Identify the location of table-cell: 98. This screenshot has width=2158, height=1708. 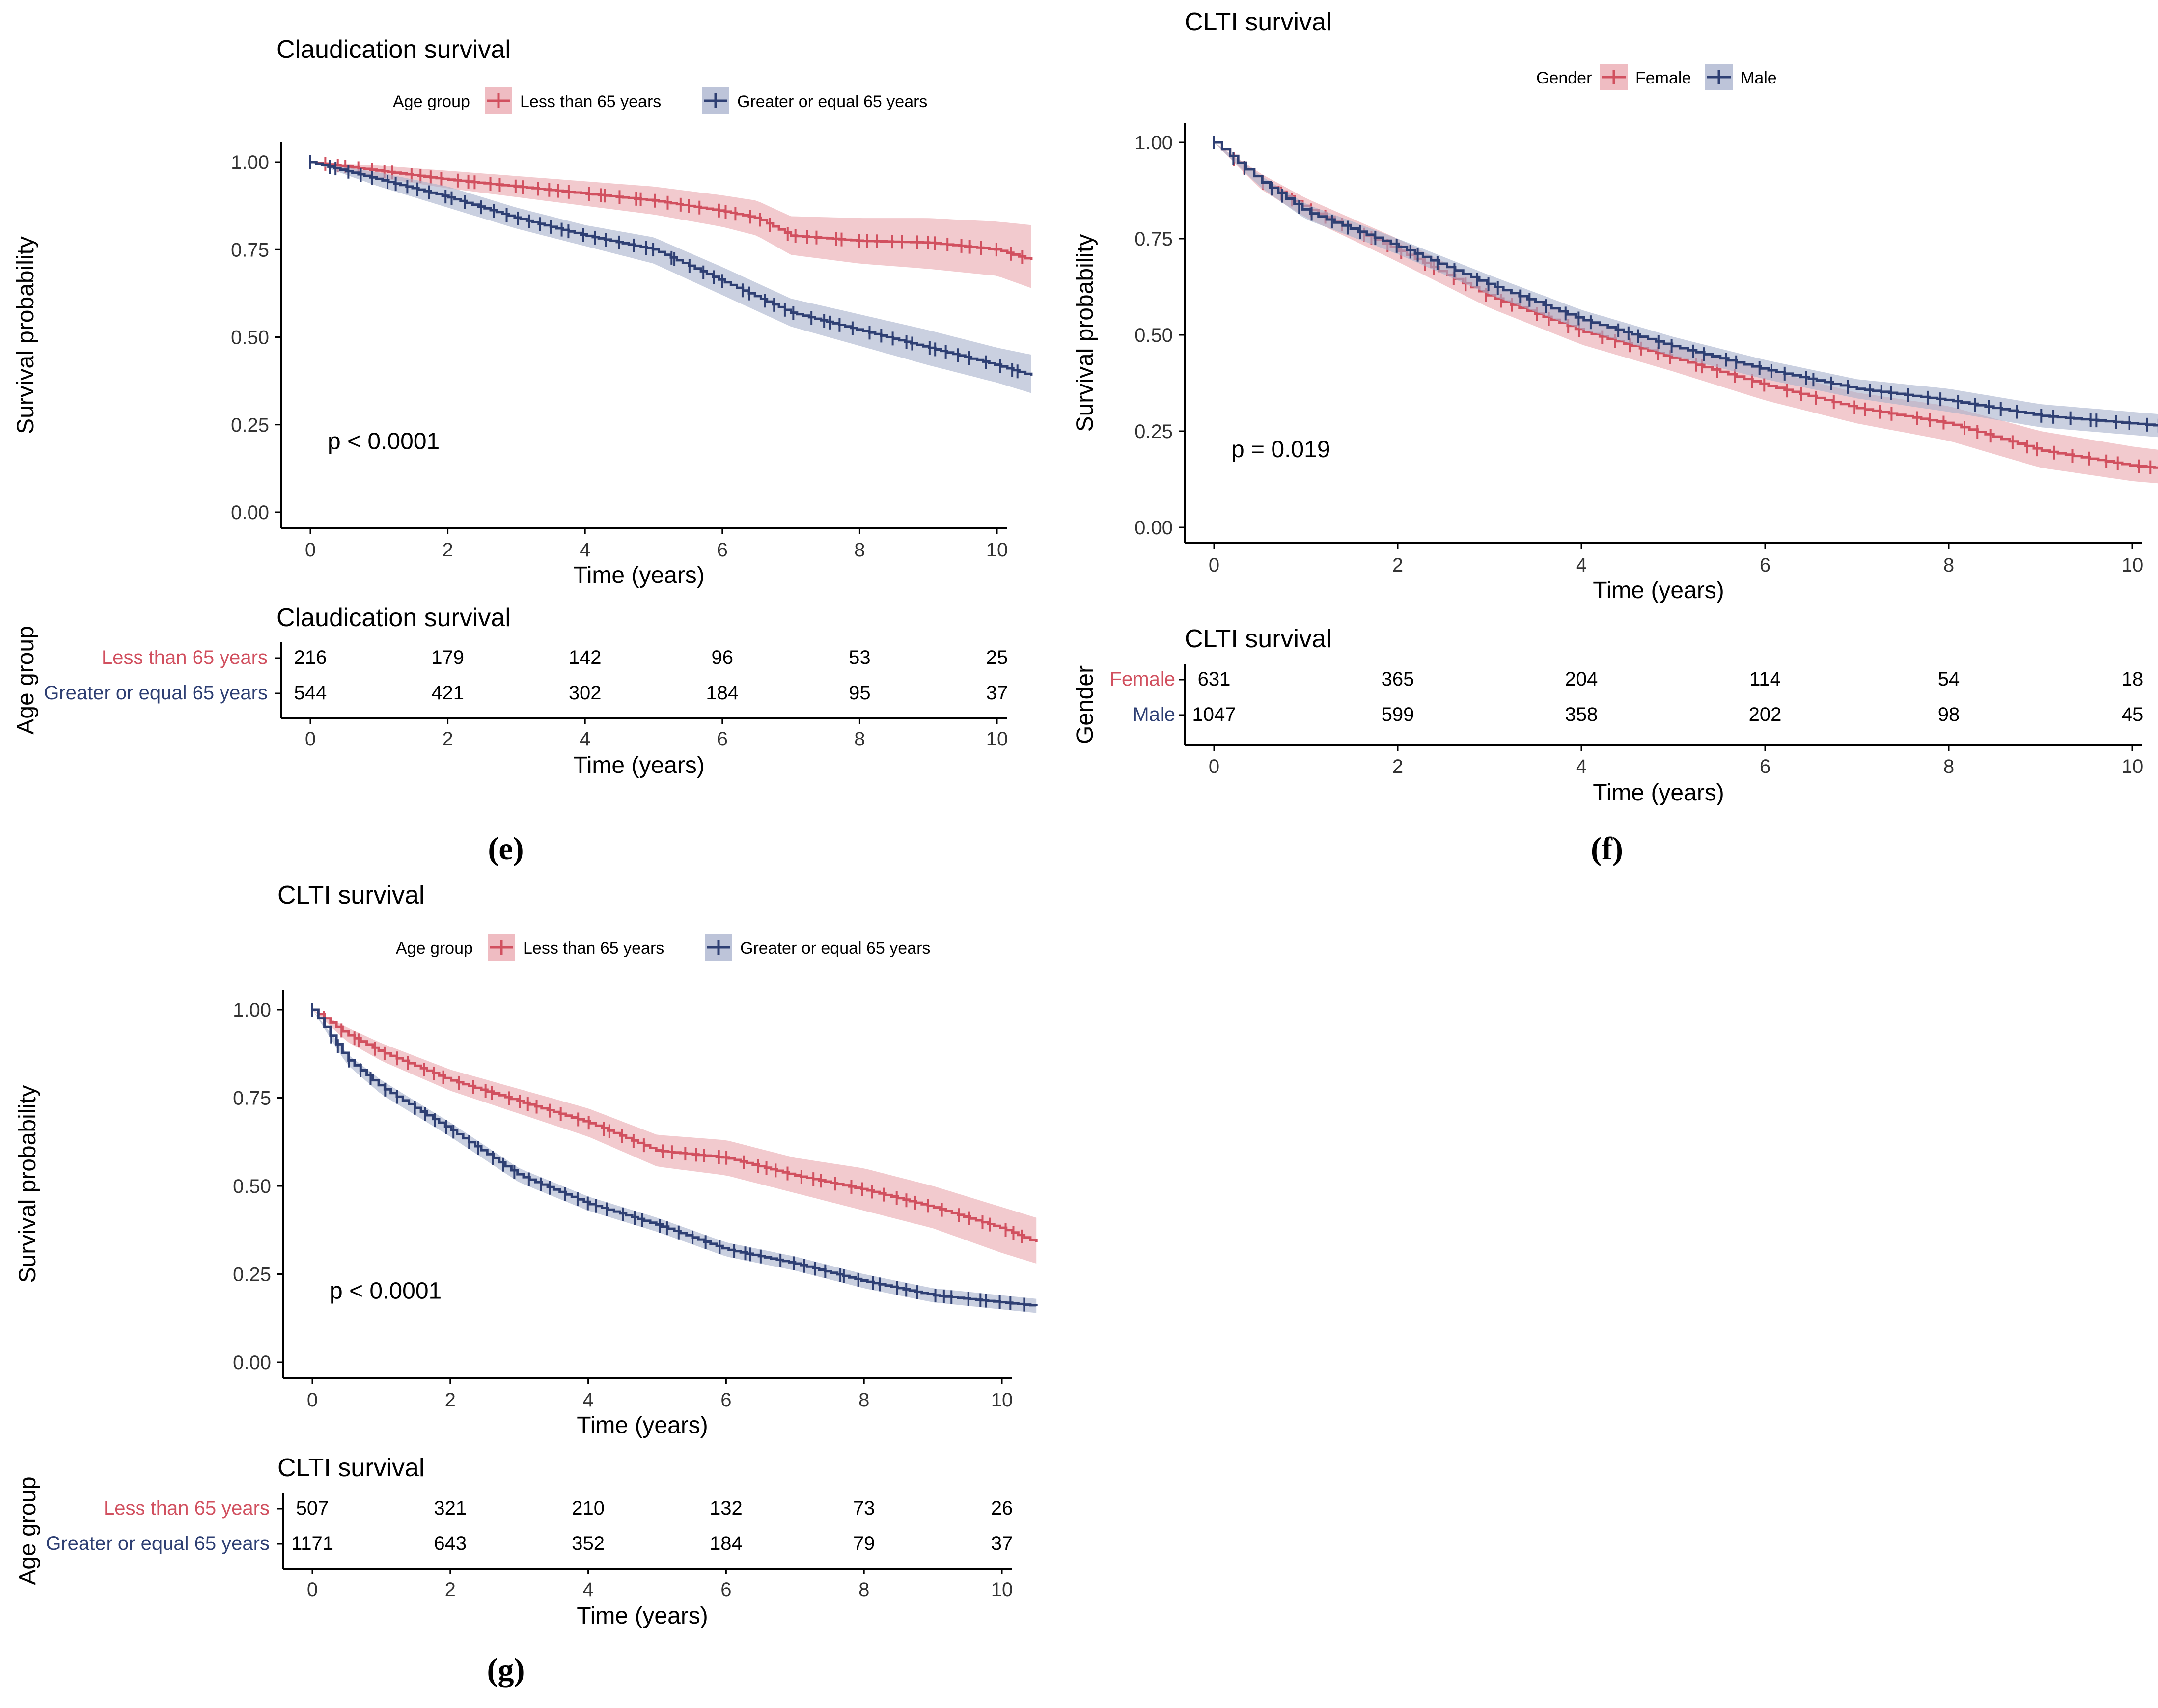
(1949, 714).